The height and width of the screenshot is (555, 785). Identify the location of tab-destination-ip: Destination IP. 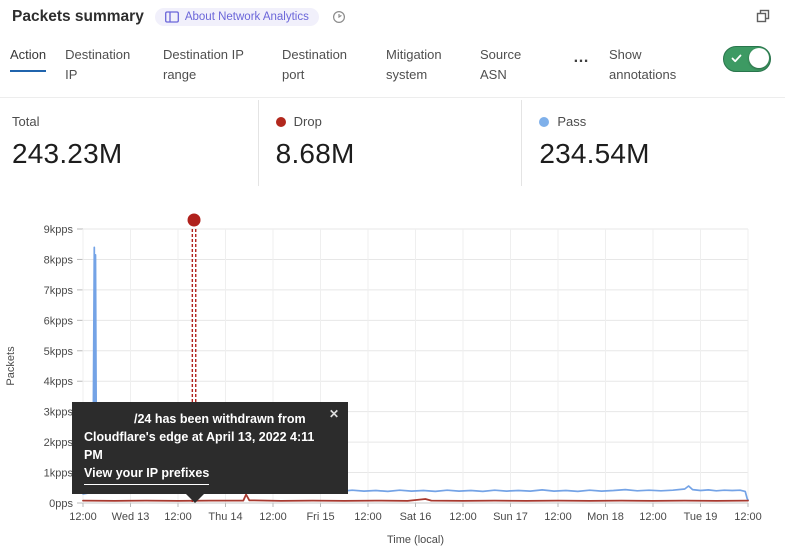
(98, 65).